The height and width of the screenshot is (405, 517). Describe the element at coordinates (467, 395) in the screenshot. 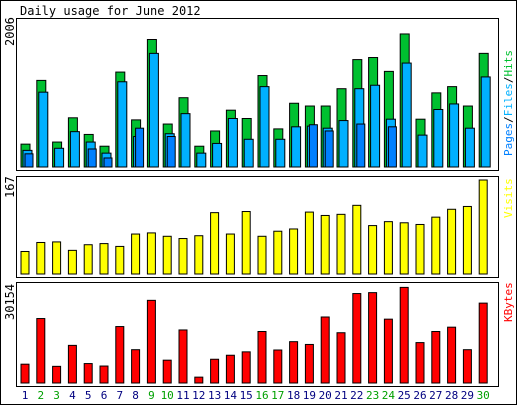

I see `day-label: 29` at that location.